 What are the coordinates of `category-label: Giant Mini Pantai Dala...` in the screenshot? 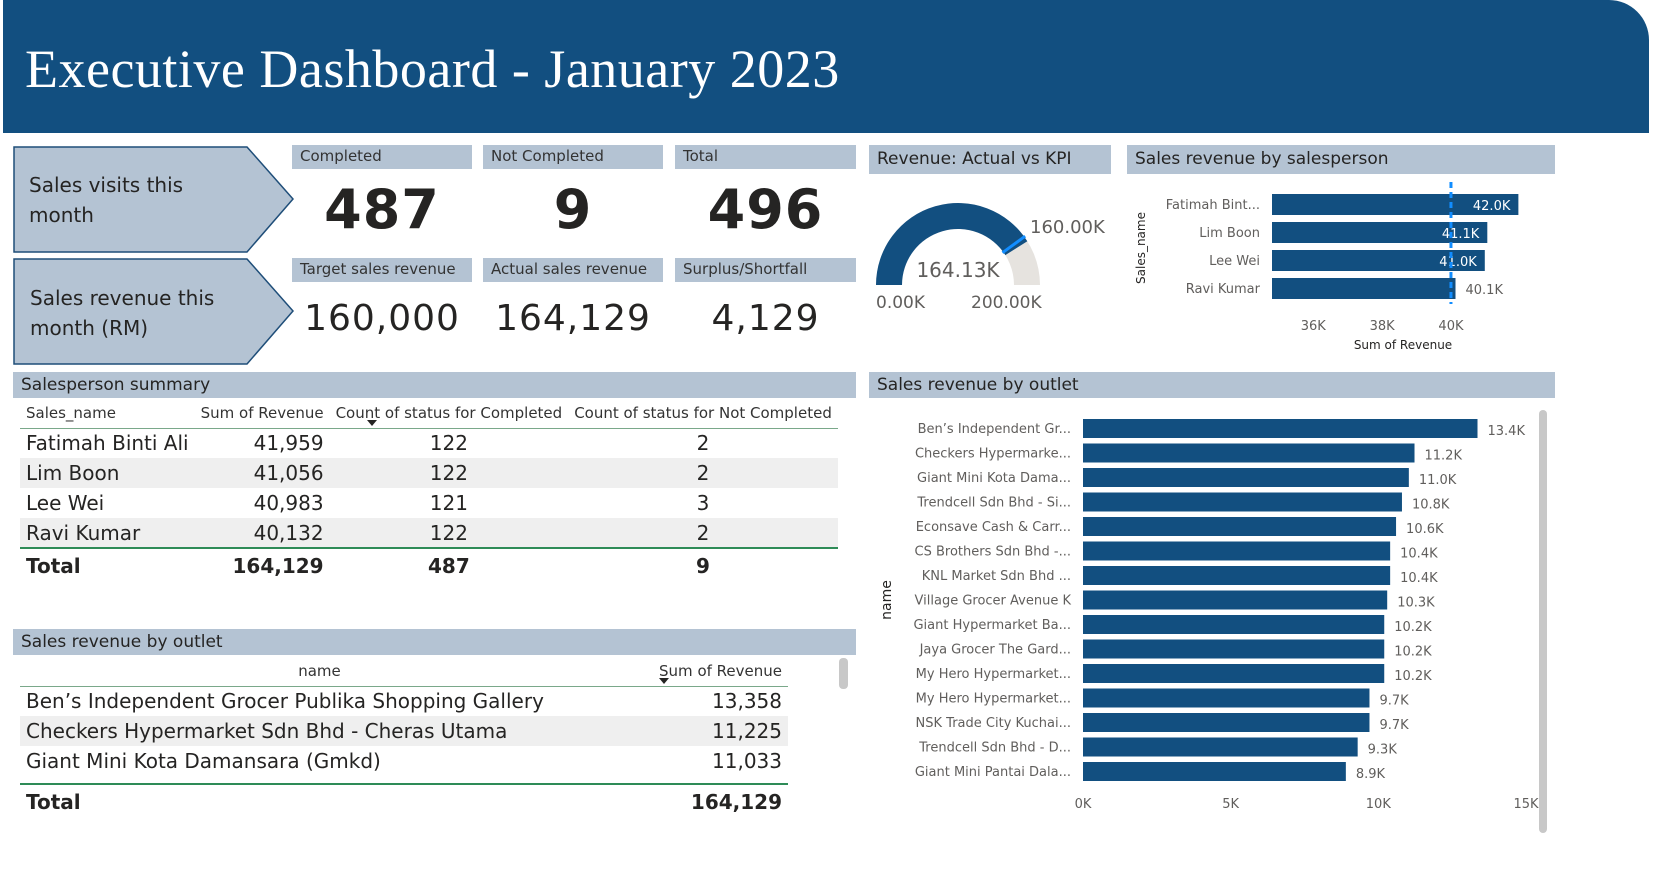 It's located at (993, 772).